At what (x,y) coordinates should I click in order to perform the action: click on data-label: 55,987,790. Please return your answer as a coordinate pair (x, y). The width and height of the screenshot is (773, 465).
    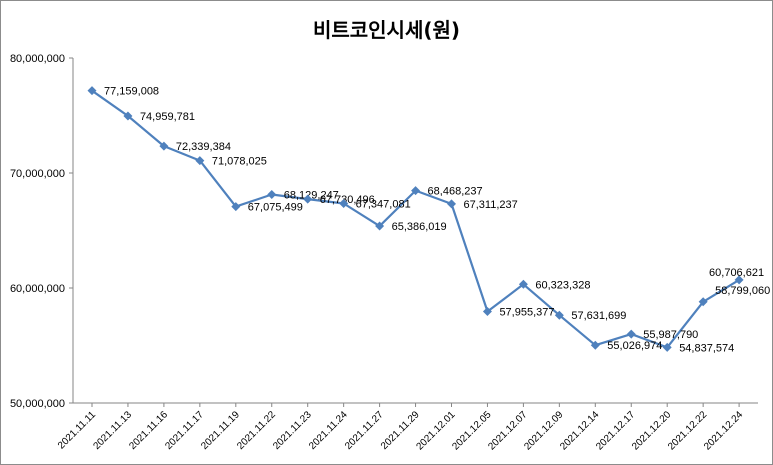
    Looking at the image, I should click on (670, 335).